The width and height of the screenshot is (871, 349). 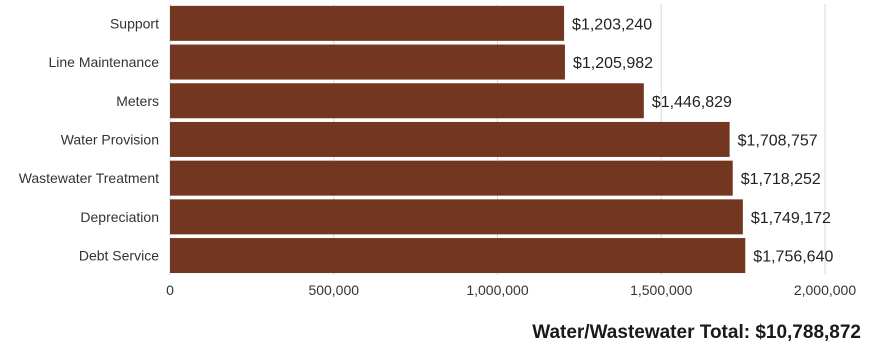 I want to click on data-label: $1,205,982, so click(x=613, y=63).